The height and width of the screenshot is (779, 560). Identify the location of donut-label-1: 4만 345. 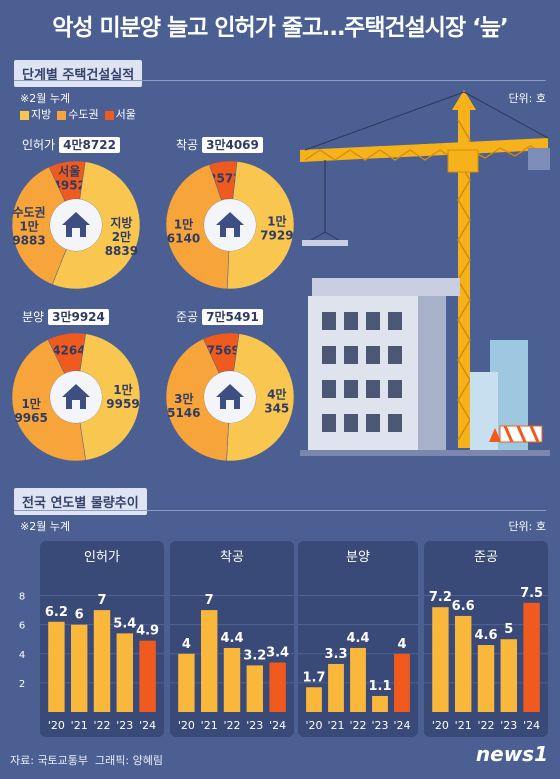
(276, 401).